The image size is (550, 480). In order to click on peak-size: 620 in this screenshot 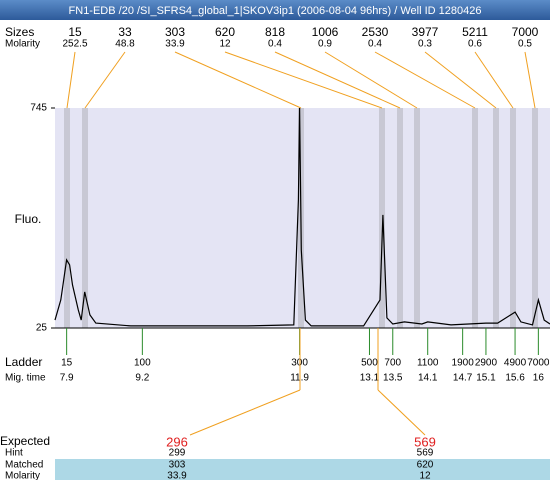, I will do `click(225, 32)`.